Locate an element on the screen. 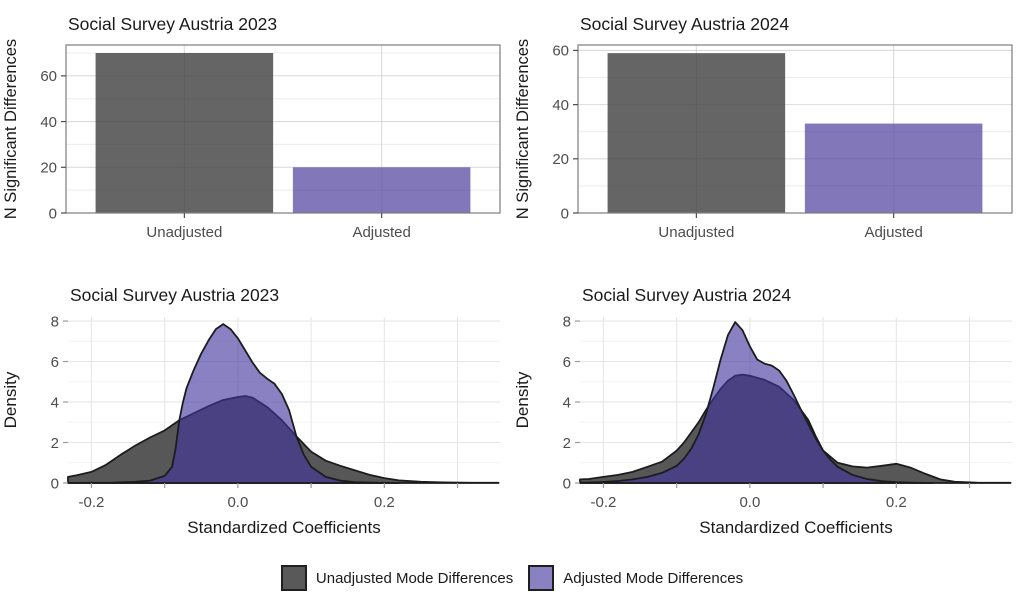 The width and height of the screenshot is (1024, 614). legend-swatch-adjusted is located at coordinates (541, 578).